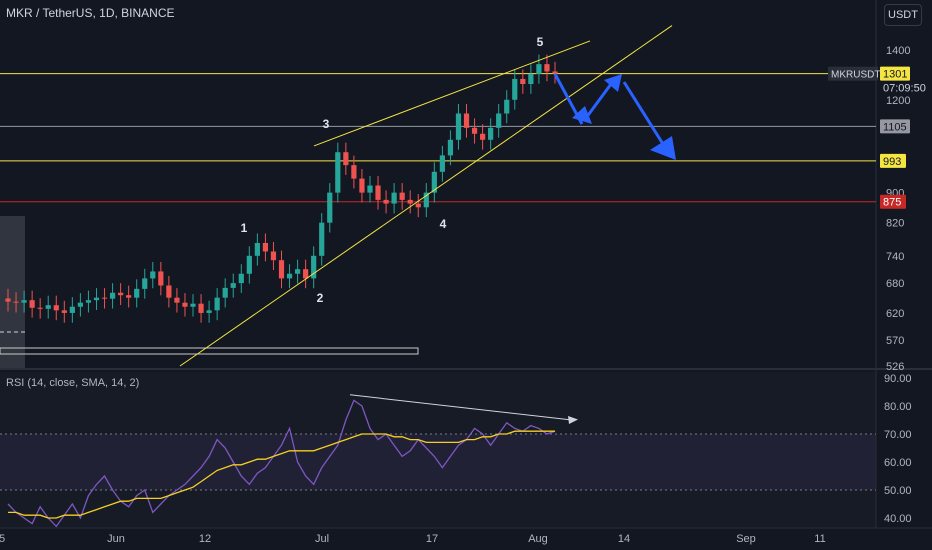  Describe the element at coordinates (898, 519) in the screenshot. I see `rsi-tick: 40.00` at that location.